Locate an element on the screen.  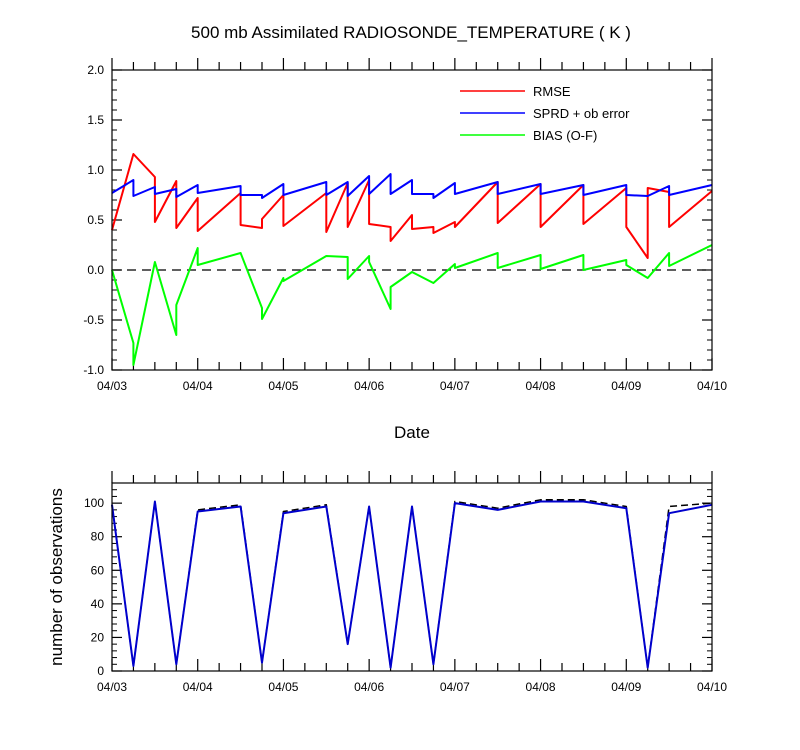
y-tick-label: -1.0 is located at coordinates (93, 370).